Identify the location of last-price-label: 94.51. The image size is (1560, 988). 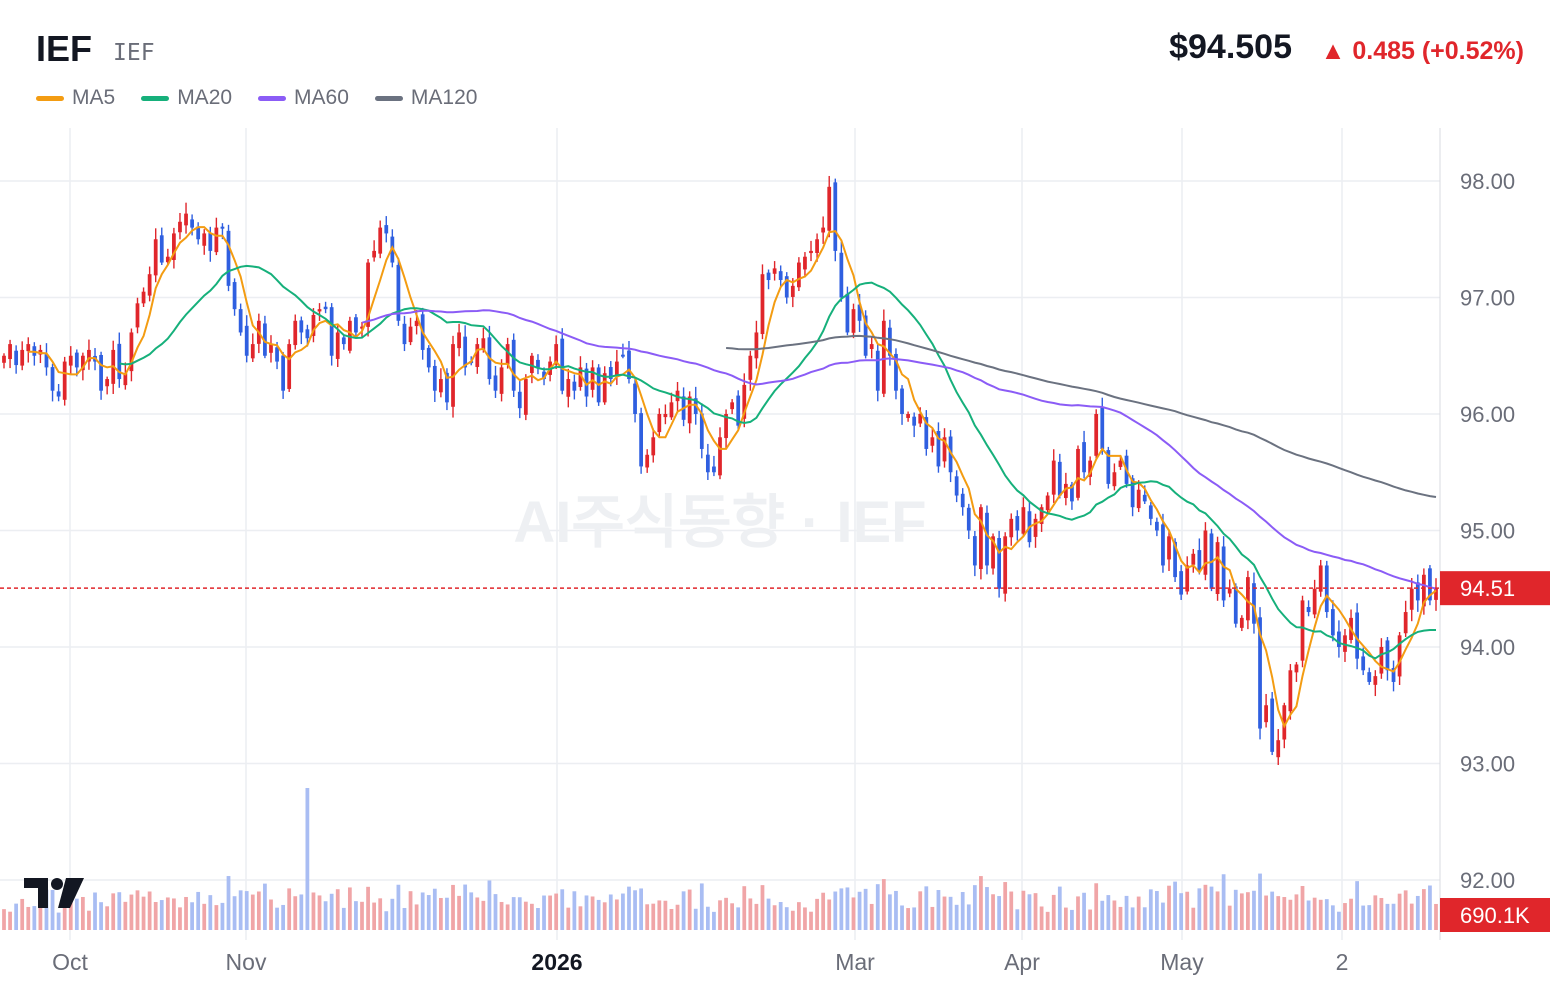
(1487, 588).